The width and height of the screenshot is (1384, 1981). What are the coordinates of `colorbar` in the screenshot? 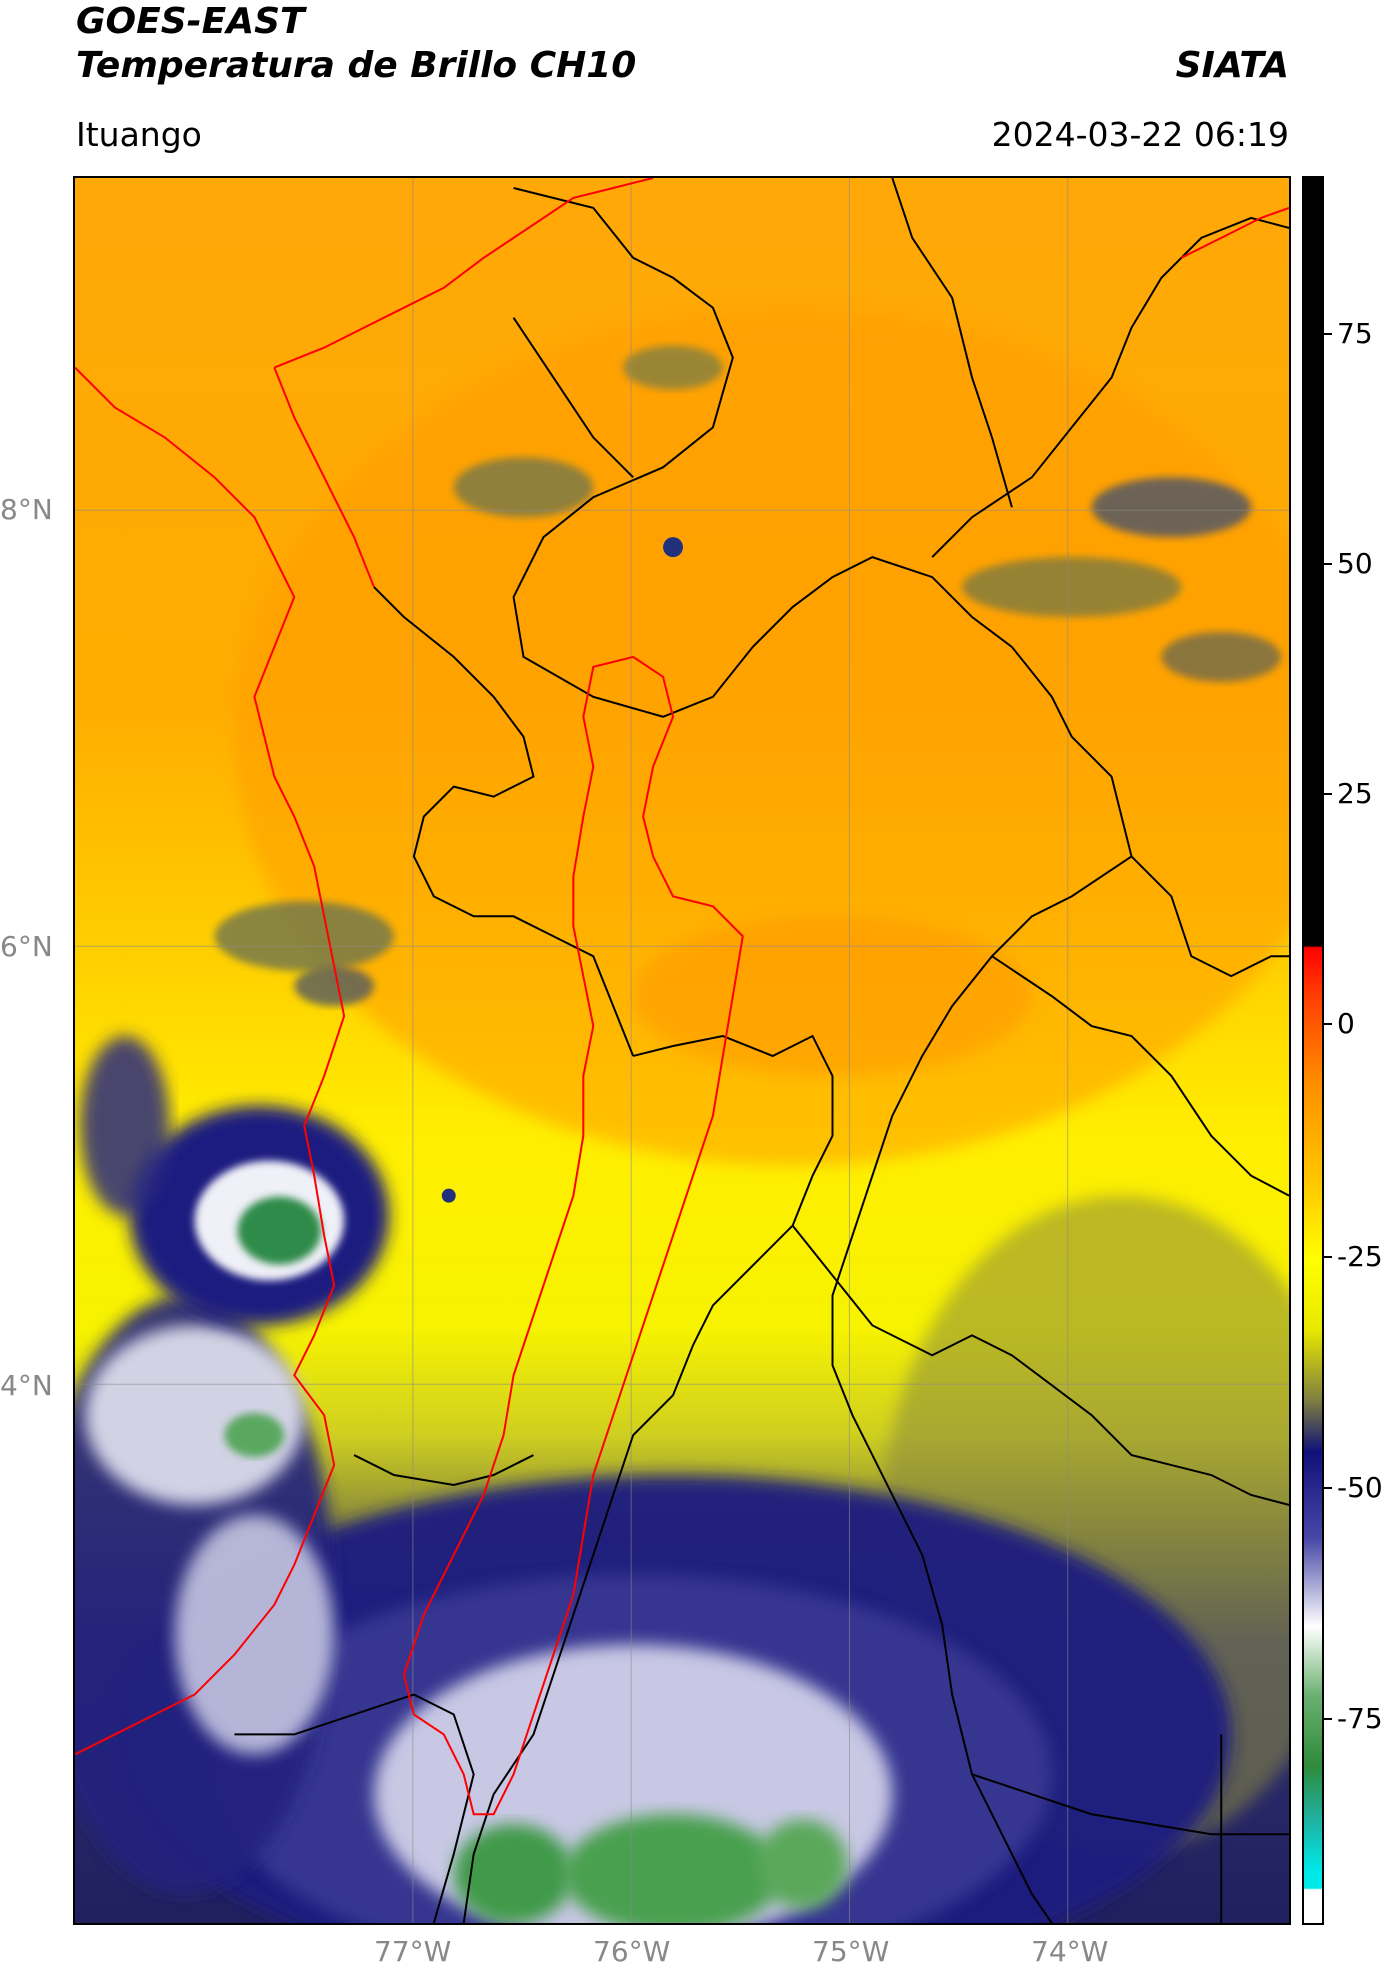 It's located at (1313, 1050).